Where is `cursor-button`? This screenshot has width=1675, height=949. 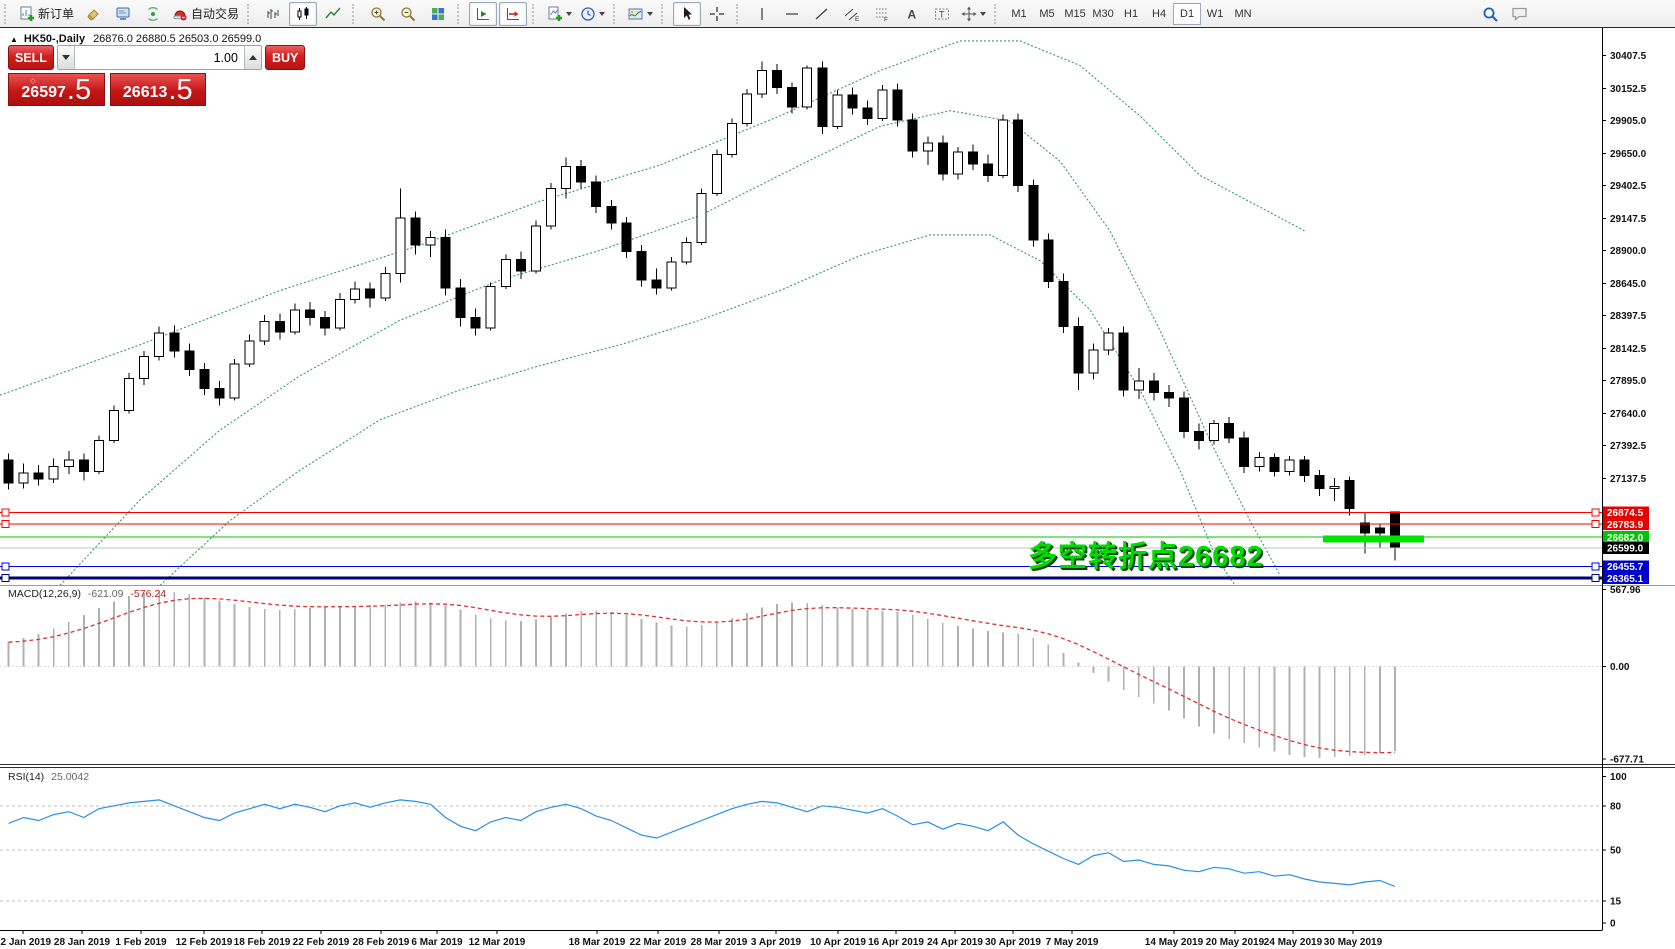 cursor-button is located at coordinates (687, 13).